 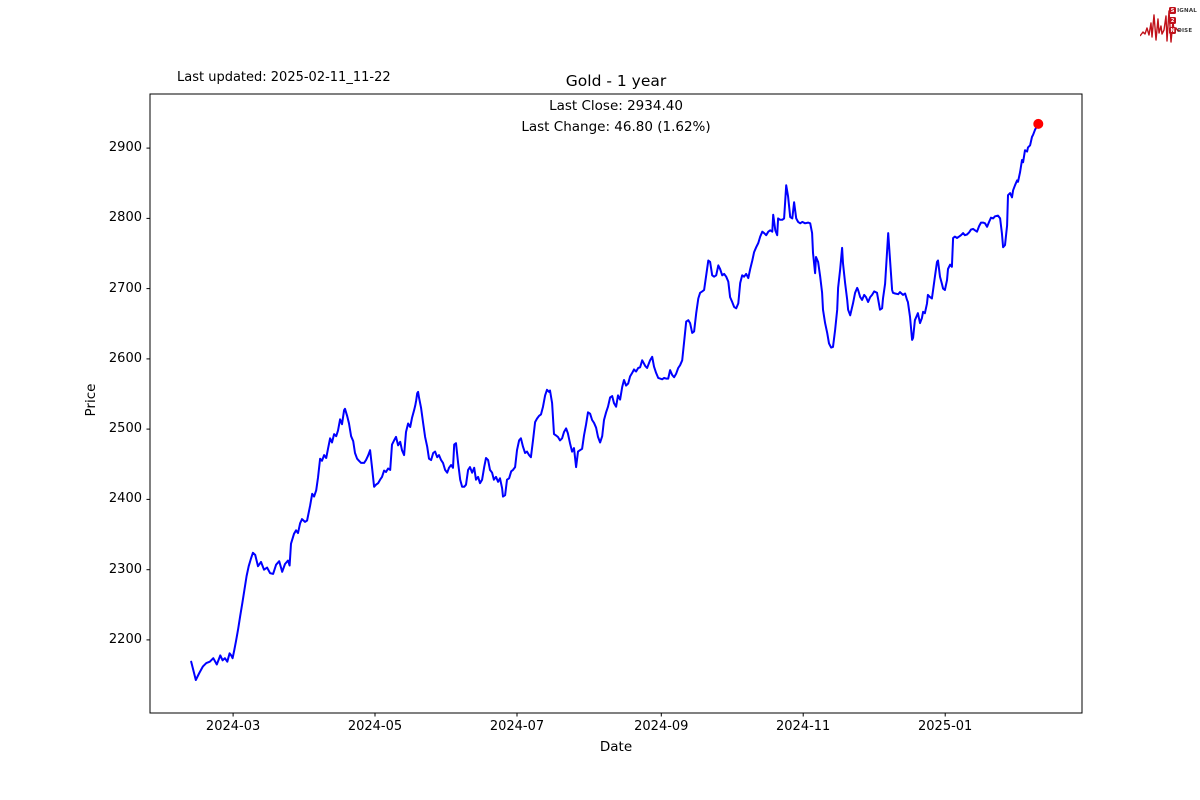 I want to click on logo-badge-s: S, so click(x=1173, y=10).